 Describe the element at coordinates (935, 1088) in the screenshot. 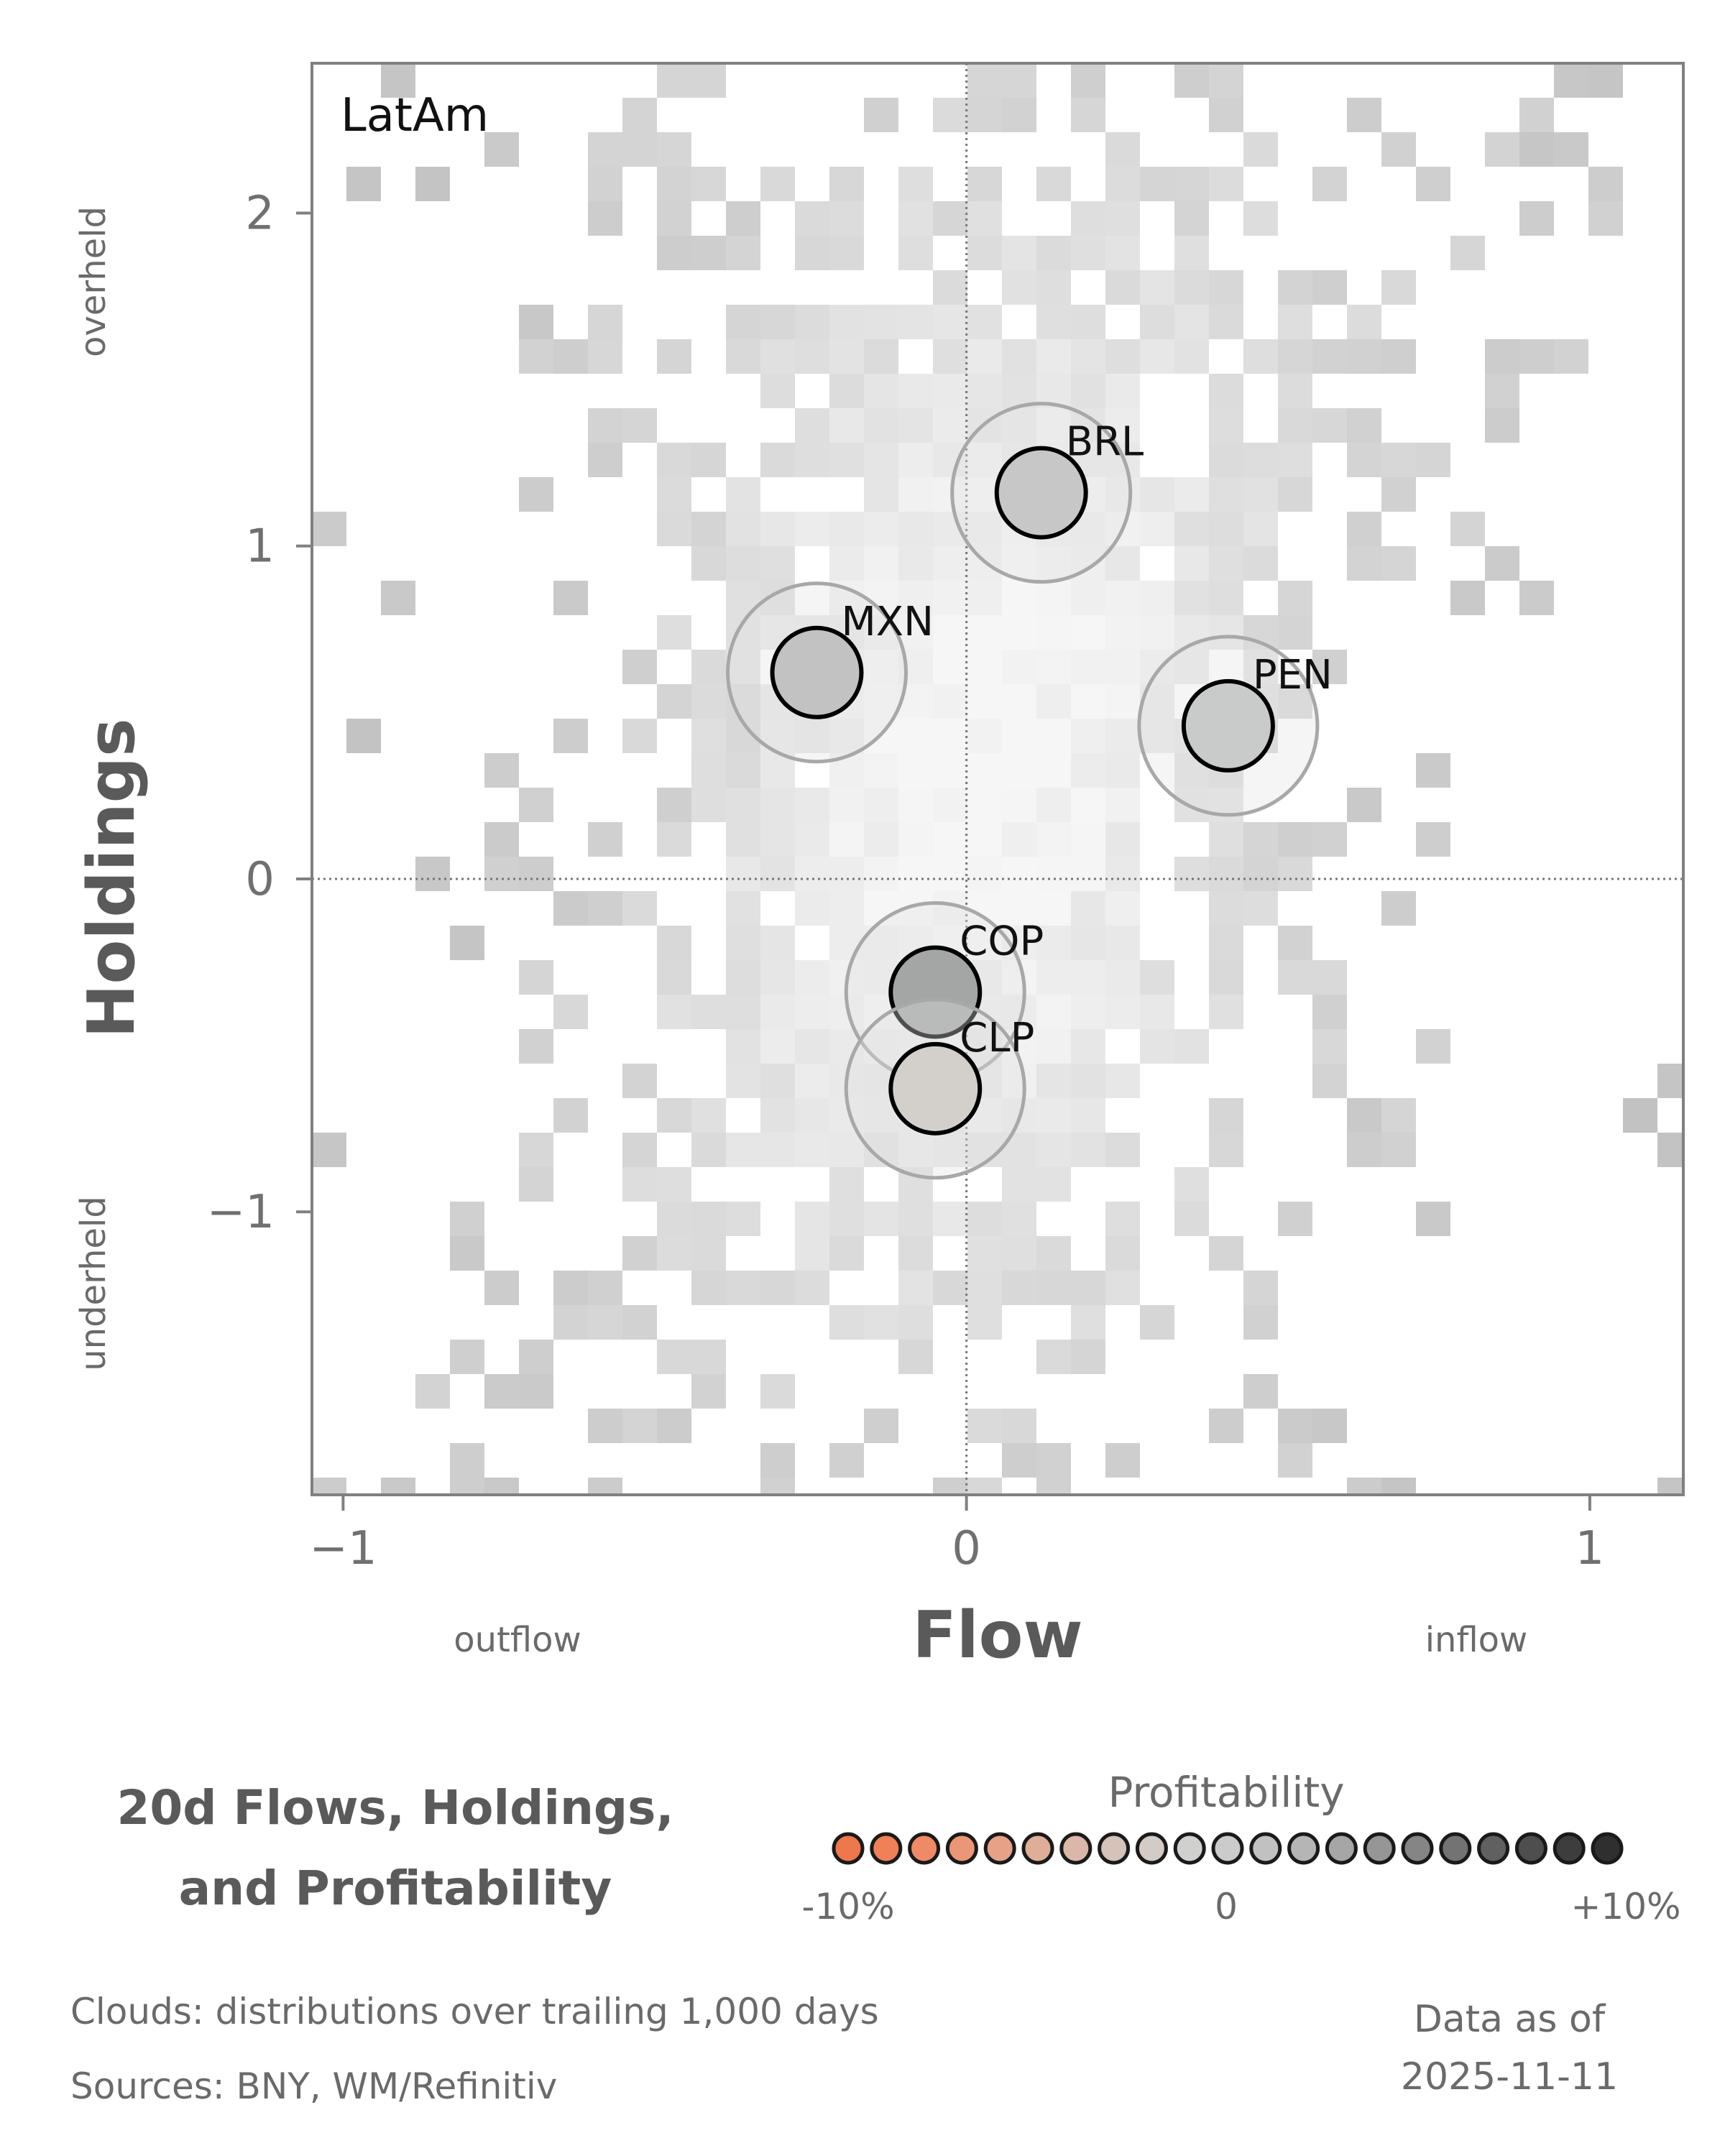

I see `point-marker-clp` at that location.